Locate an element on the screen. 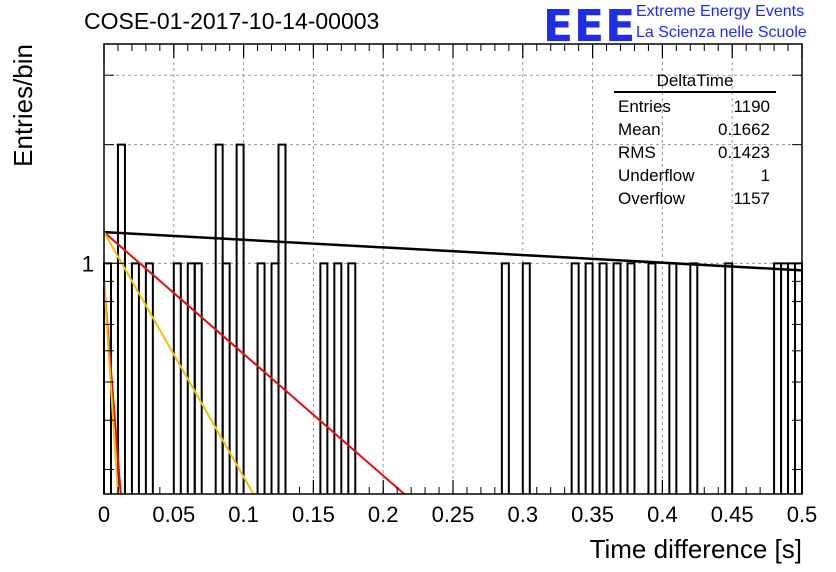  x-tick-label: 0 is located at coordinates (104, 514).